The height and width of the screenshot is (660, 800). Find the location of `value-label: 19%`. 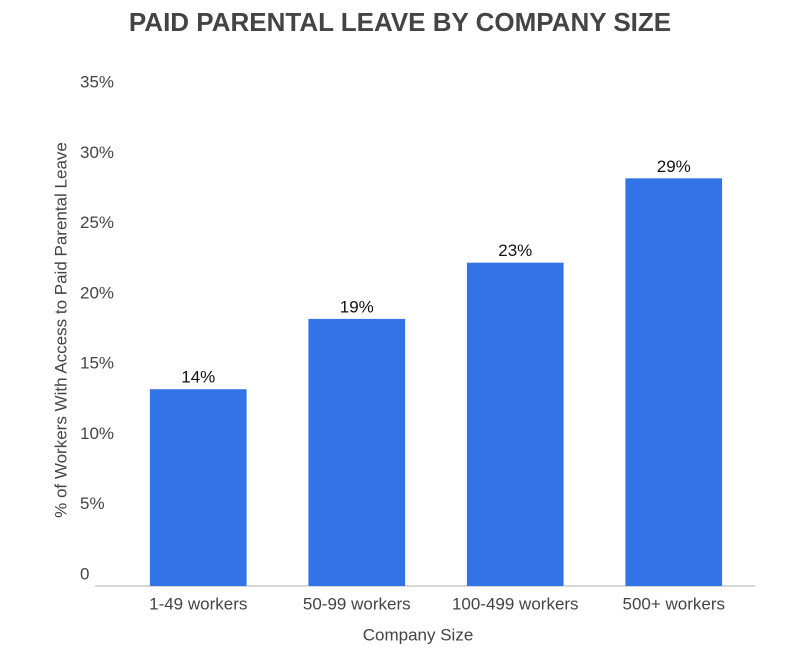

value-label: 19% is located at coordinates (357, 306).